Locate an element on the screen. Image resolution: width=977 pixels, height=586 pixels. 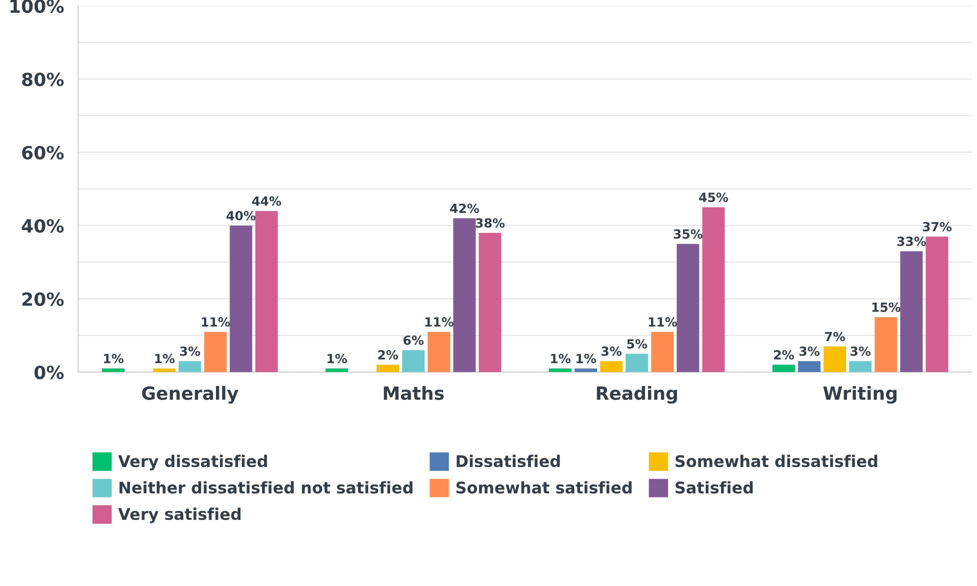
x-tick-label: Writing is located at coordinates (859, 395).